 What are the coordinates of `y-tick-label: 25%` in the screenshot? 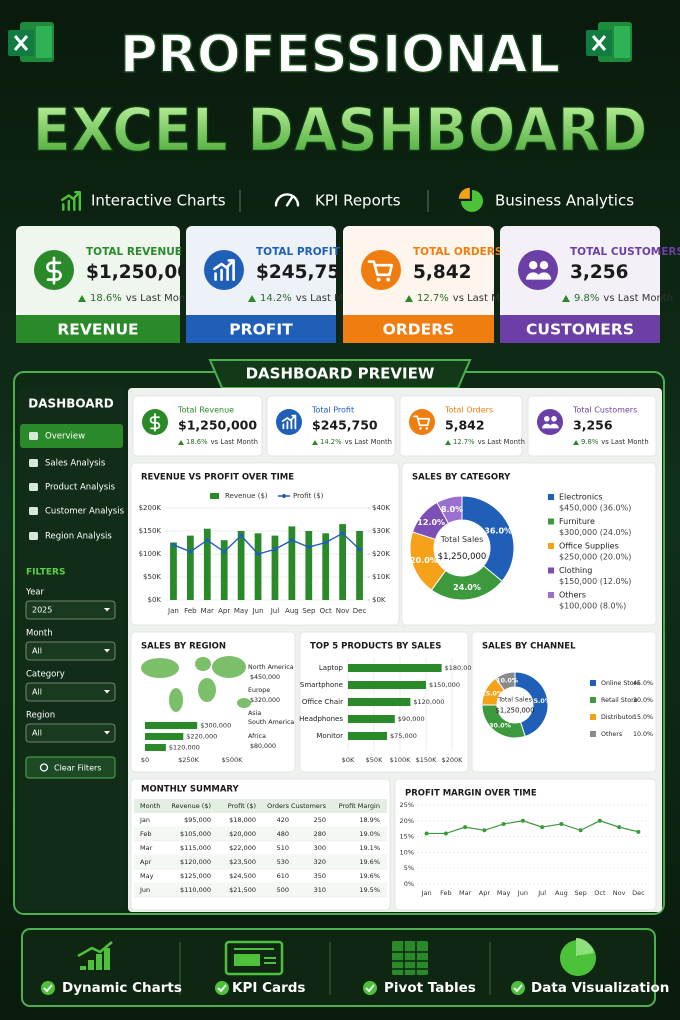 It's located at (407, 805).